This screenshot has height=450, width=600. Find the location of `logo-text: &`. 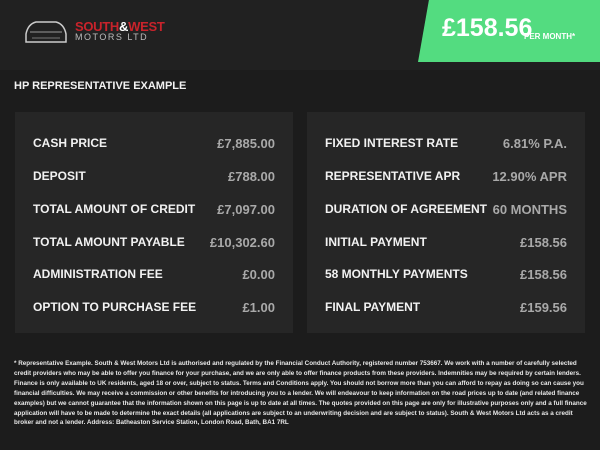

logo-text: & is located at coordinates (124, 26).